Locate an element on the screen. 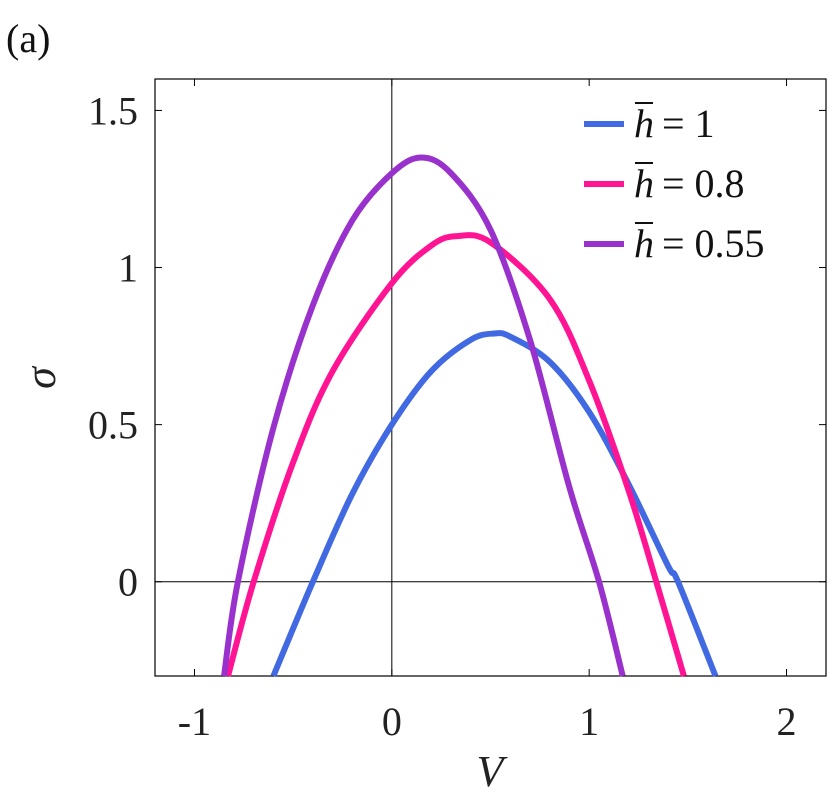  y-tick-label: 1 is located at coordinates (128, 268).